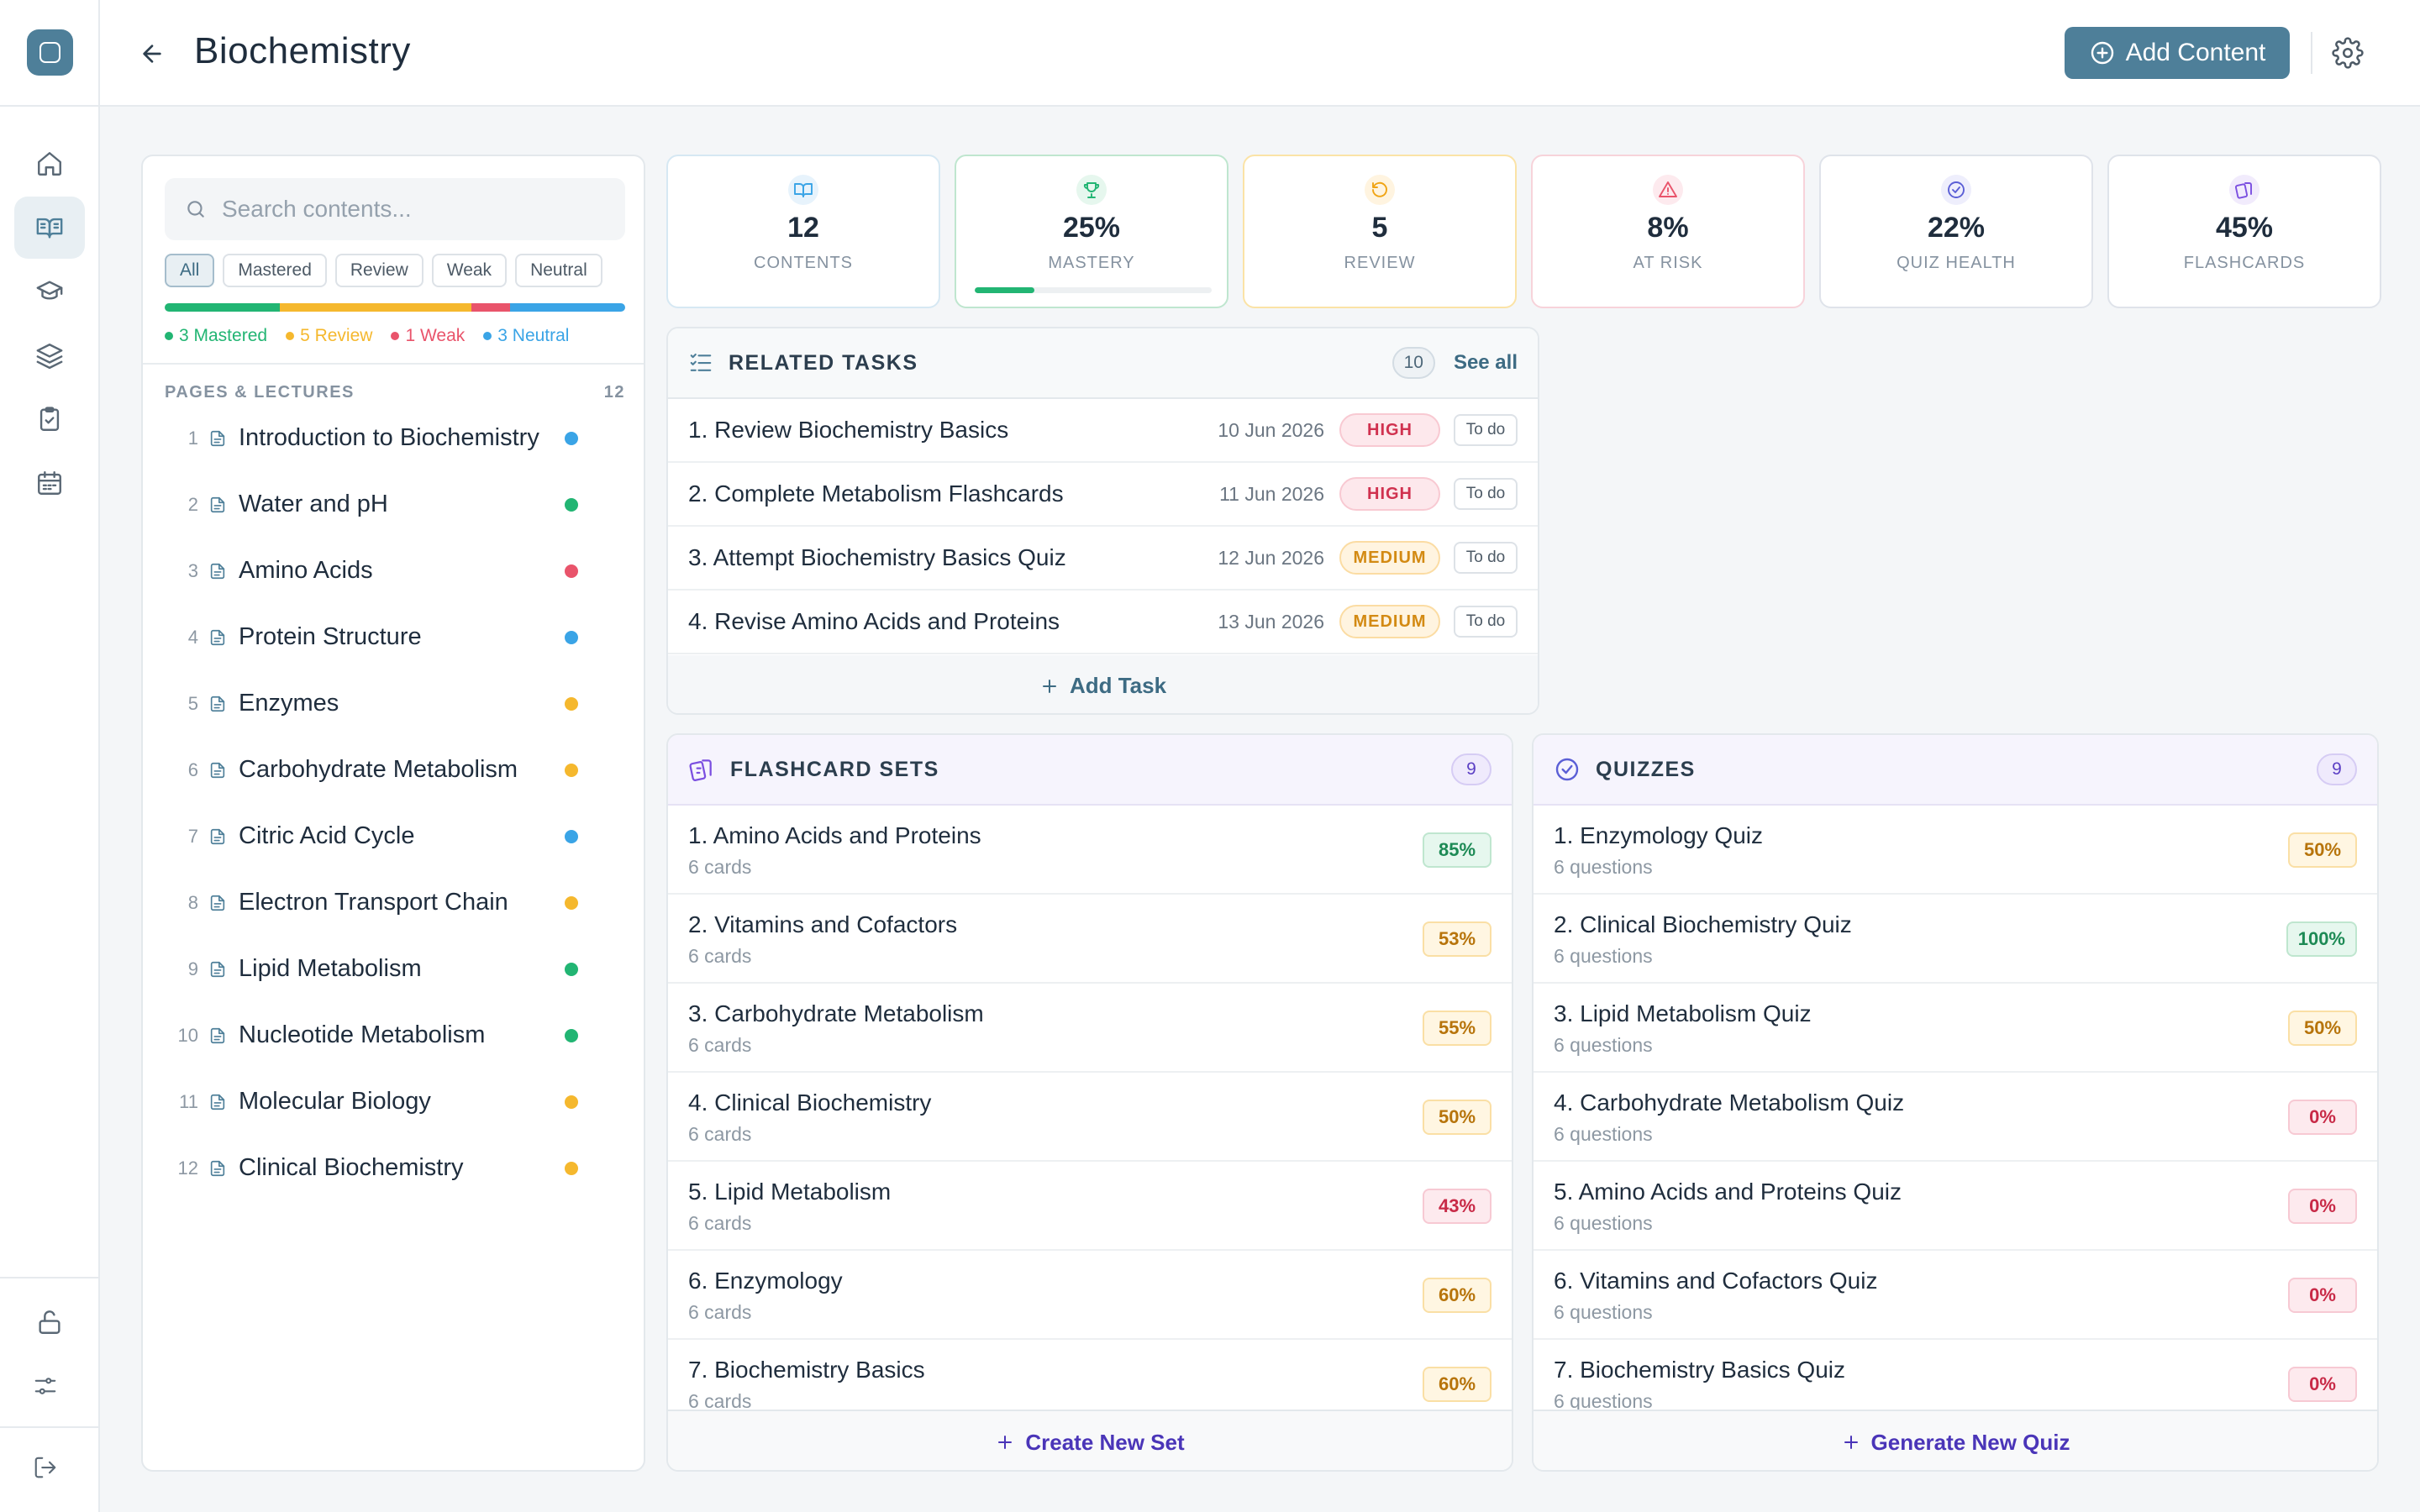 The height and width of the screenshot is (1512, 2420). What do you see at coordinates (153, 53) in the screenshot?
I see `back-button` at bounding box center [153, 53].